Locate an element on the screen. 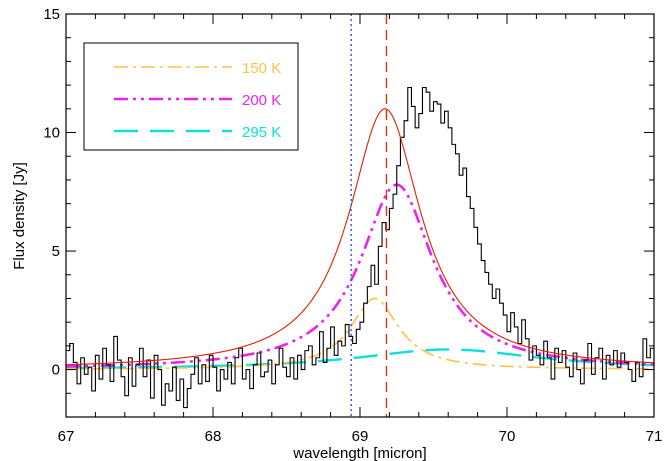 The width and height of the screenshot is (664, 461). y-tick-label: 10 is located at coordinates (51, 133).